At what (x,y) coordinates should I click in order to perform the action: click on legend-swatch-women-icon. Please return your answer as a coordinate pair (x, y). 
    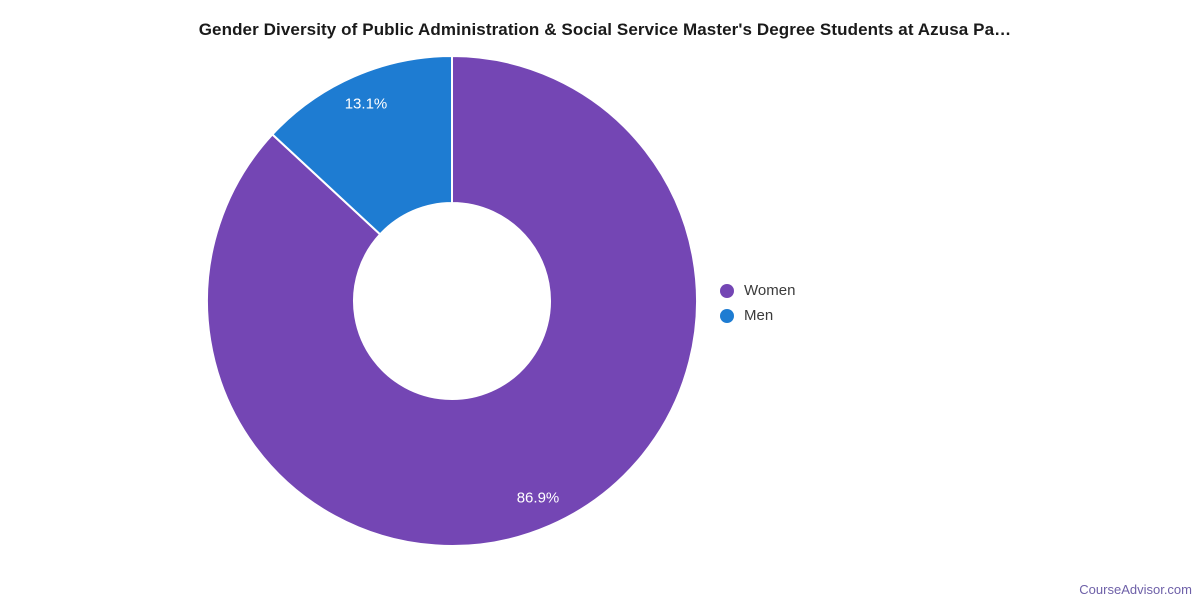
    Looking at the image, I should click on (727, 290).